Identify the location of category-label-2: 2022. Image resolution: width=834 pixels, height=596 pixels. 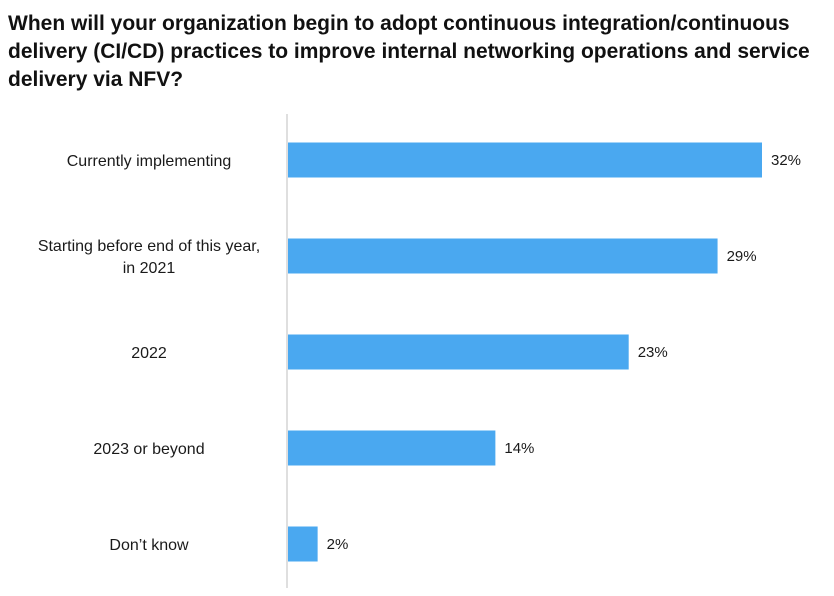
(149, 353).